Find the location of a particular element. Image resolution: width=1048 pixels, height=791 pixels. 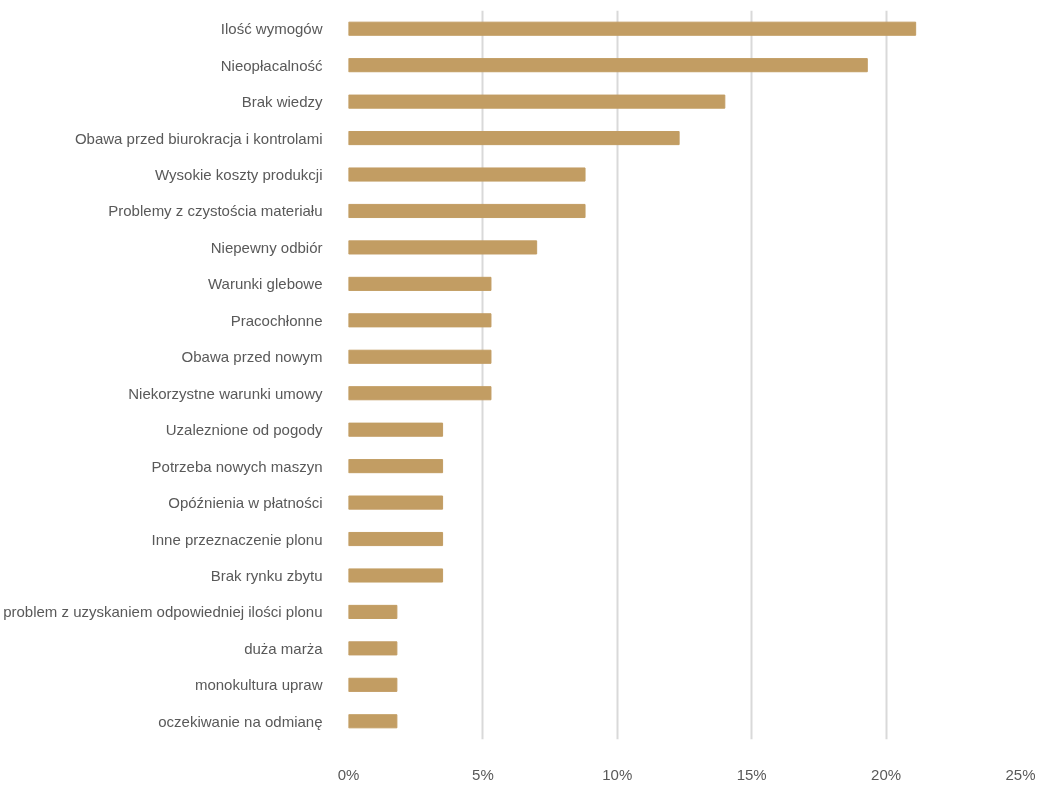

y-tick-label: Nieopłacalność is located at coordinates (271, 65).